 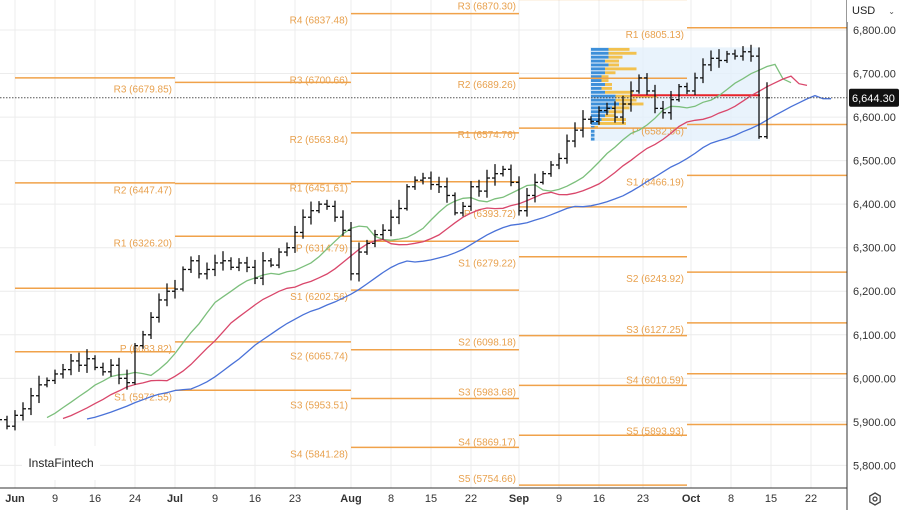 I want to click on pivot-label: R1 (6326.20), so click(x=143, y=243).